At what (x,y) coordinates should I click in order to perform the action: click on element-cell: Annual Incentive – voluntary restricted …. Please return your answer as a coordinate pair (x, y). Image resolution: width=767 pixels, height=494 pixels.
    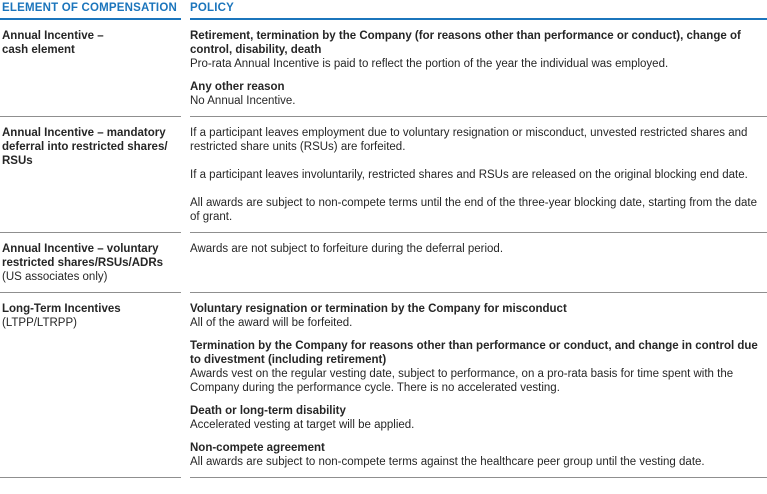
    Looking at the image, I should click on (90, 262).